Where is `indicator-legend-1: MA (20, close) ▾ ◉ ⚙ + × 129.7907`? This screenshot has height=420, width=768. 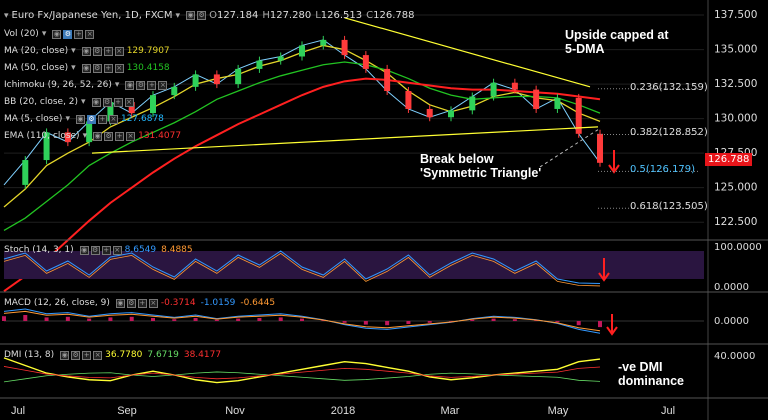 indicator-legend-1: MA (20, close) ▾ ◉ ⚙ + × 129.7907 is located at coordinates (87, 51).